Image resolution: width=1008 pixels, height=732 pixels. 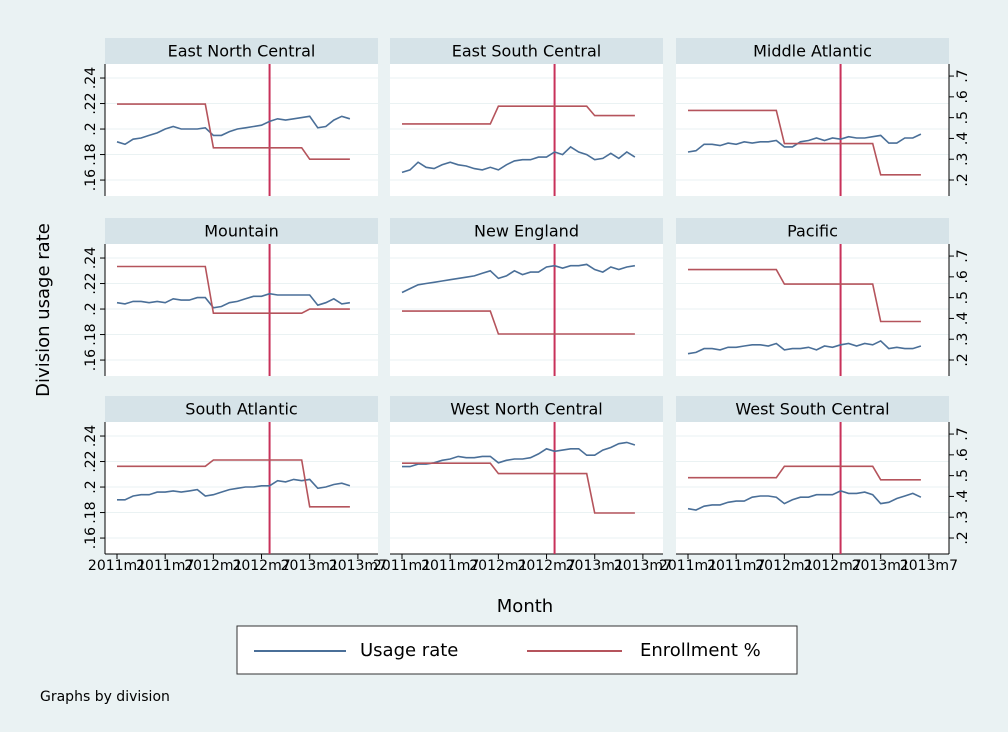 I want to click on panel-title: West South Central, so click(x=812, y=409).